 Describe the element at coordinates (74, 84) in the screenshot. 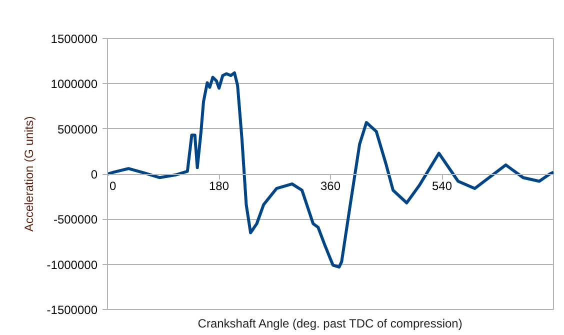

I see `y-tick-label: 1000000` at that location.